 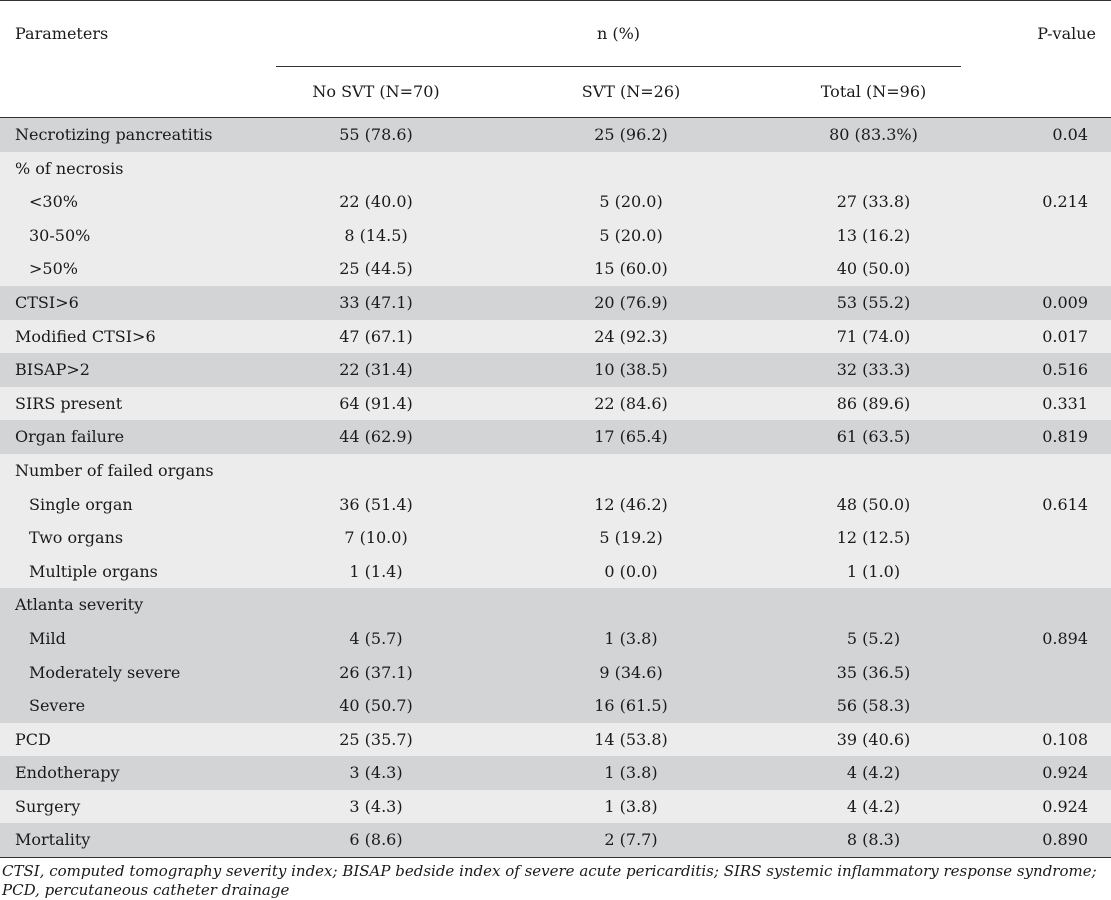 I want to click on cell-total: 32 (33.3), so click(x=873, y=370).